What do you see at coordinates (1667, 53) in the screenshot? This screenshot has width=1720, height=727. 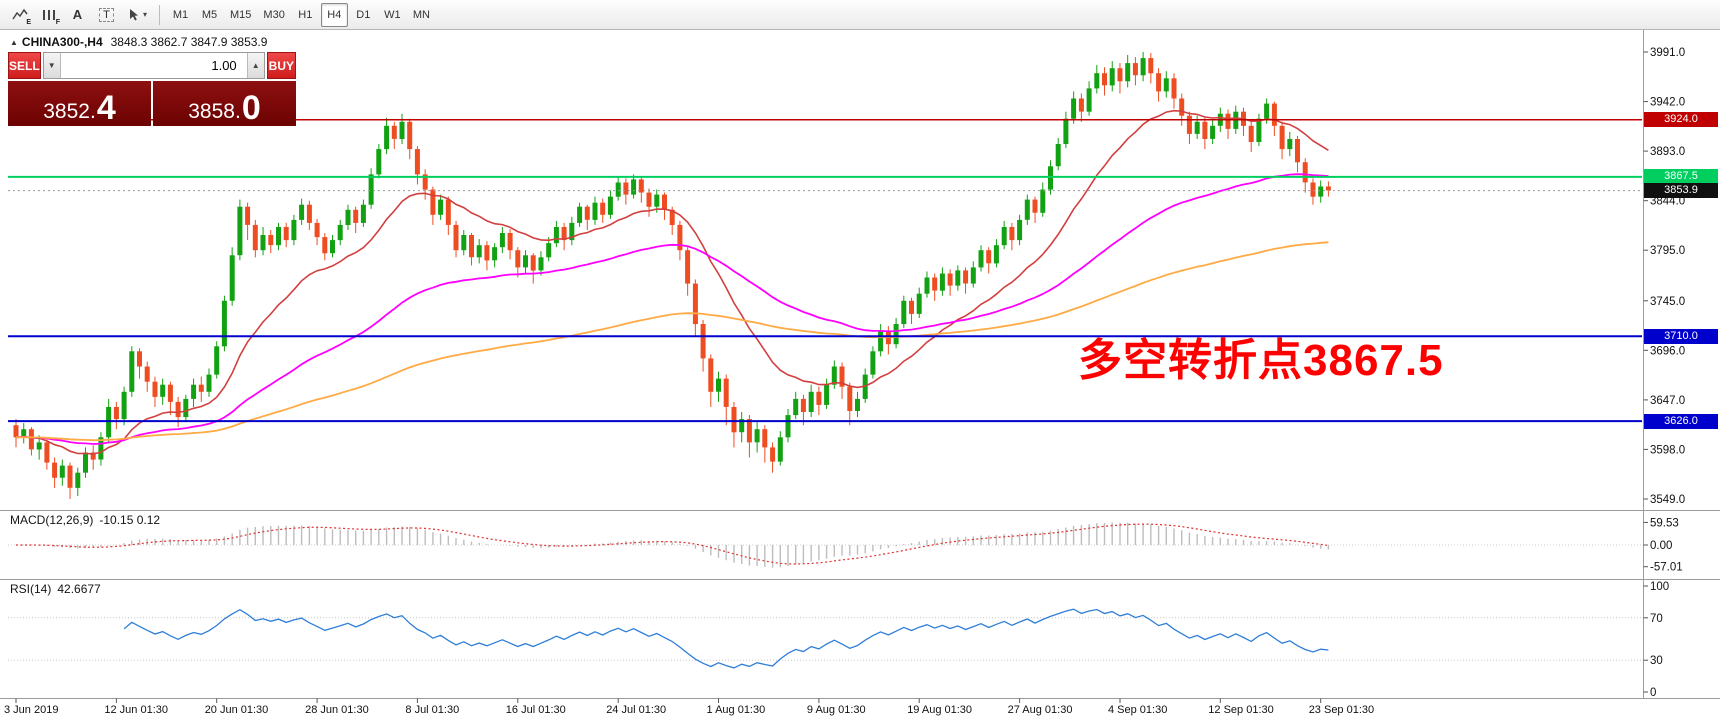 I see `svg-text: 3991.0` at bounding box center [1667, 53].